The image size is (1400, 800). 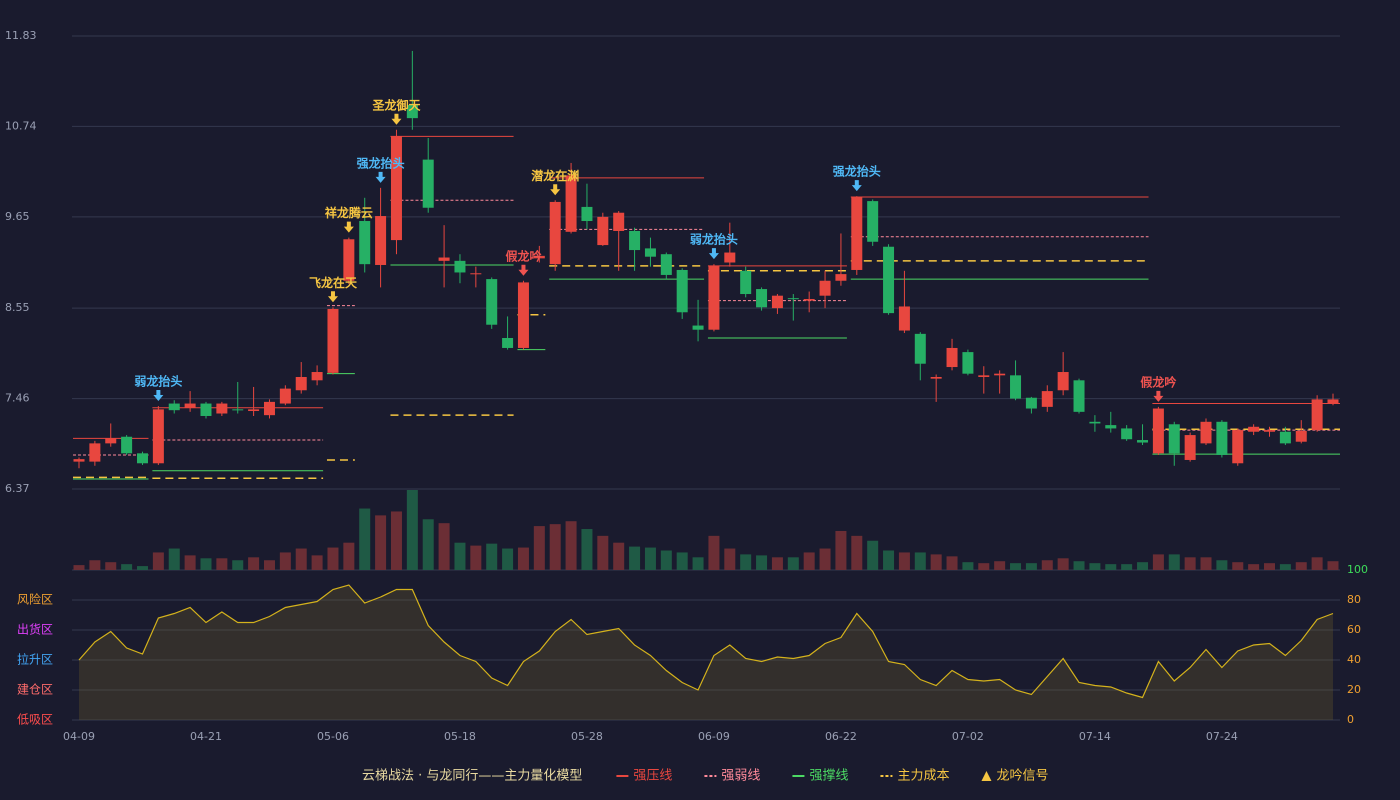 What do you see at coordinates (1357, 569) in the screenshot?
I see `y2-tick-label: 100` at bounding box center [1357, 569].